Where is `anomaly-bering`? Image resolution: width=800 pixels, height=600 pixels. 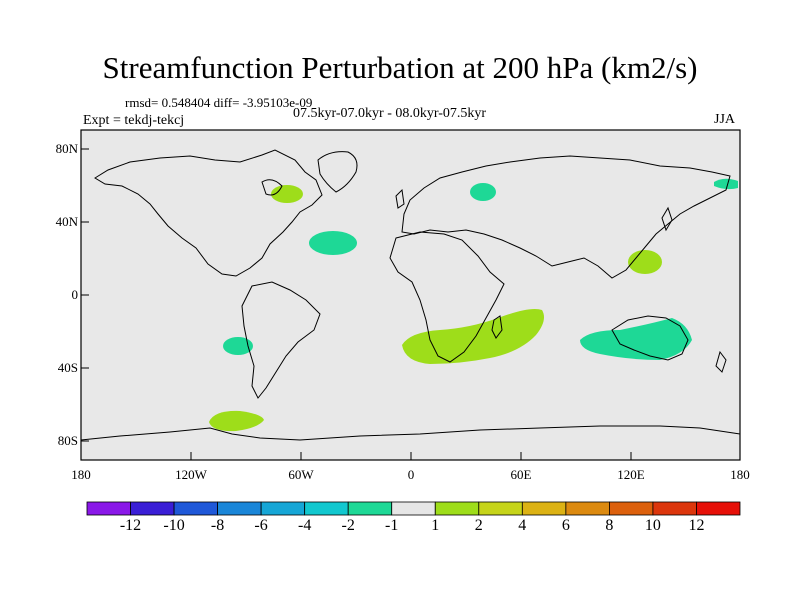 anomaly-bering is located at coordinates (726, 184).